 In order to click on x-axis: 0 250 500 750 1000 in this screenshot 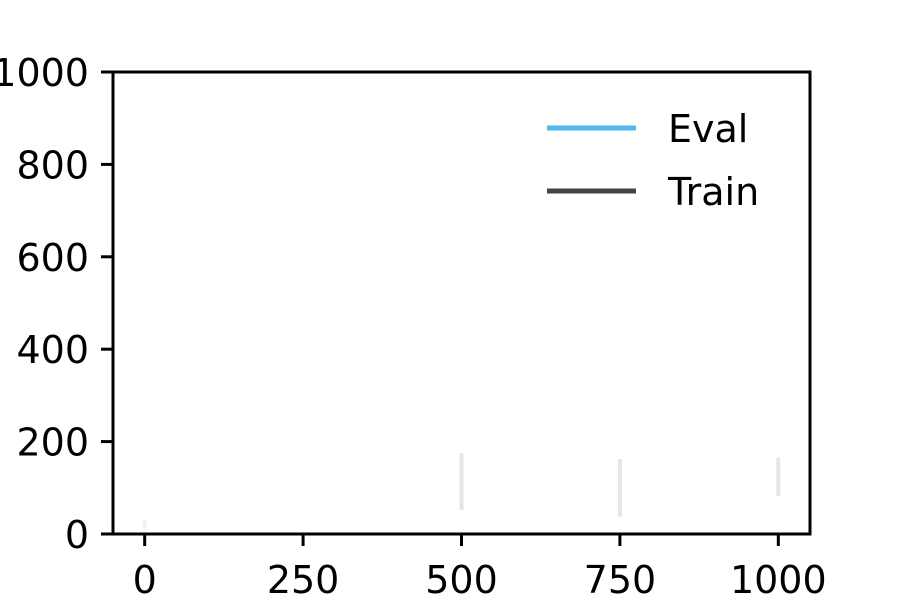, I will do `click(480, 567)`.